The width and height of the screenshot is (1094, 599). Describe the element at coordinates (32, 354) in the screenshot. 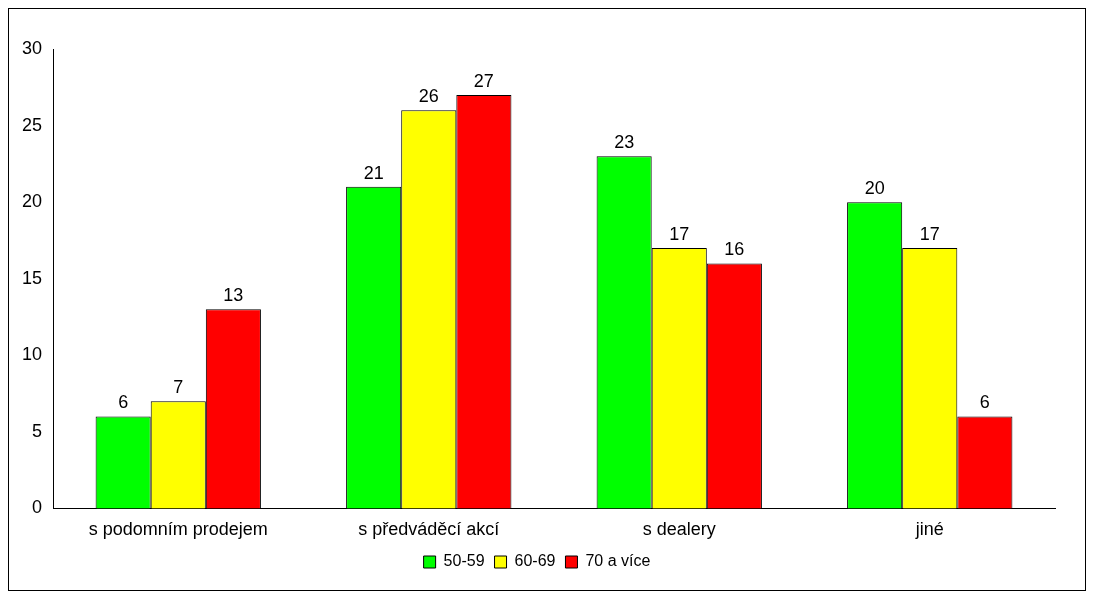

I see `y-tick-label: 10` at that location.